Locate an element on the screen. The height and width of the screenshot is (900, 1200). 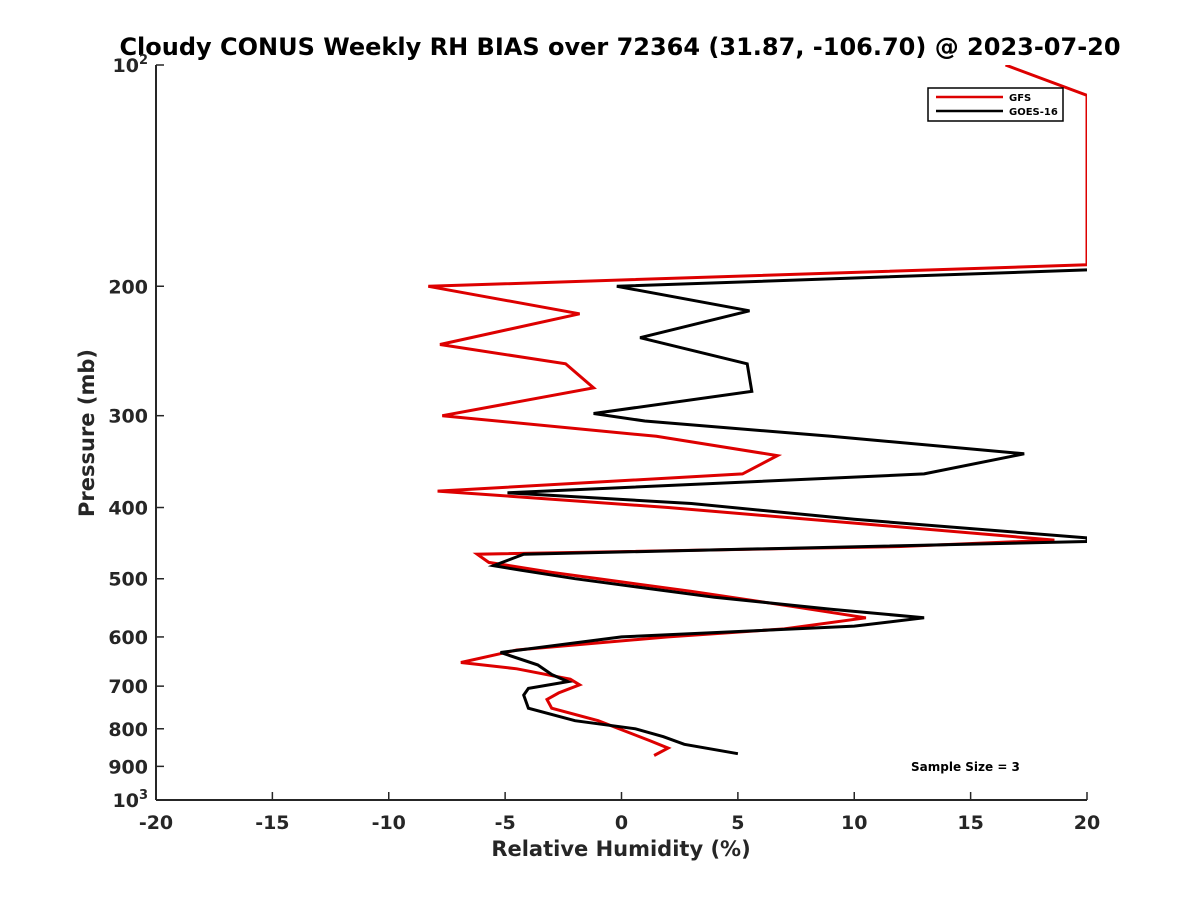
y-tick-label: 300 is located at coordinates (128, 417).